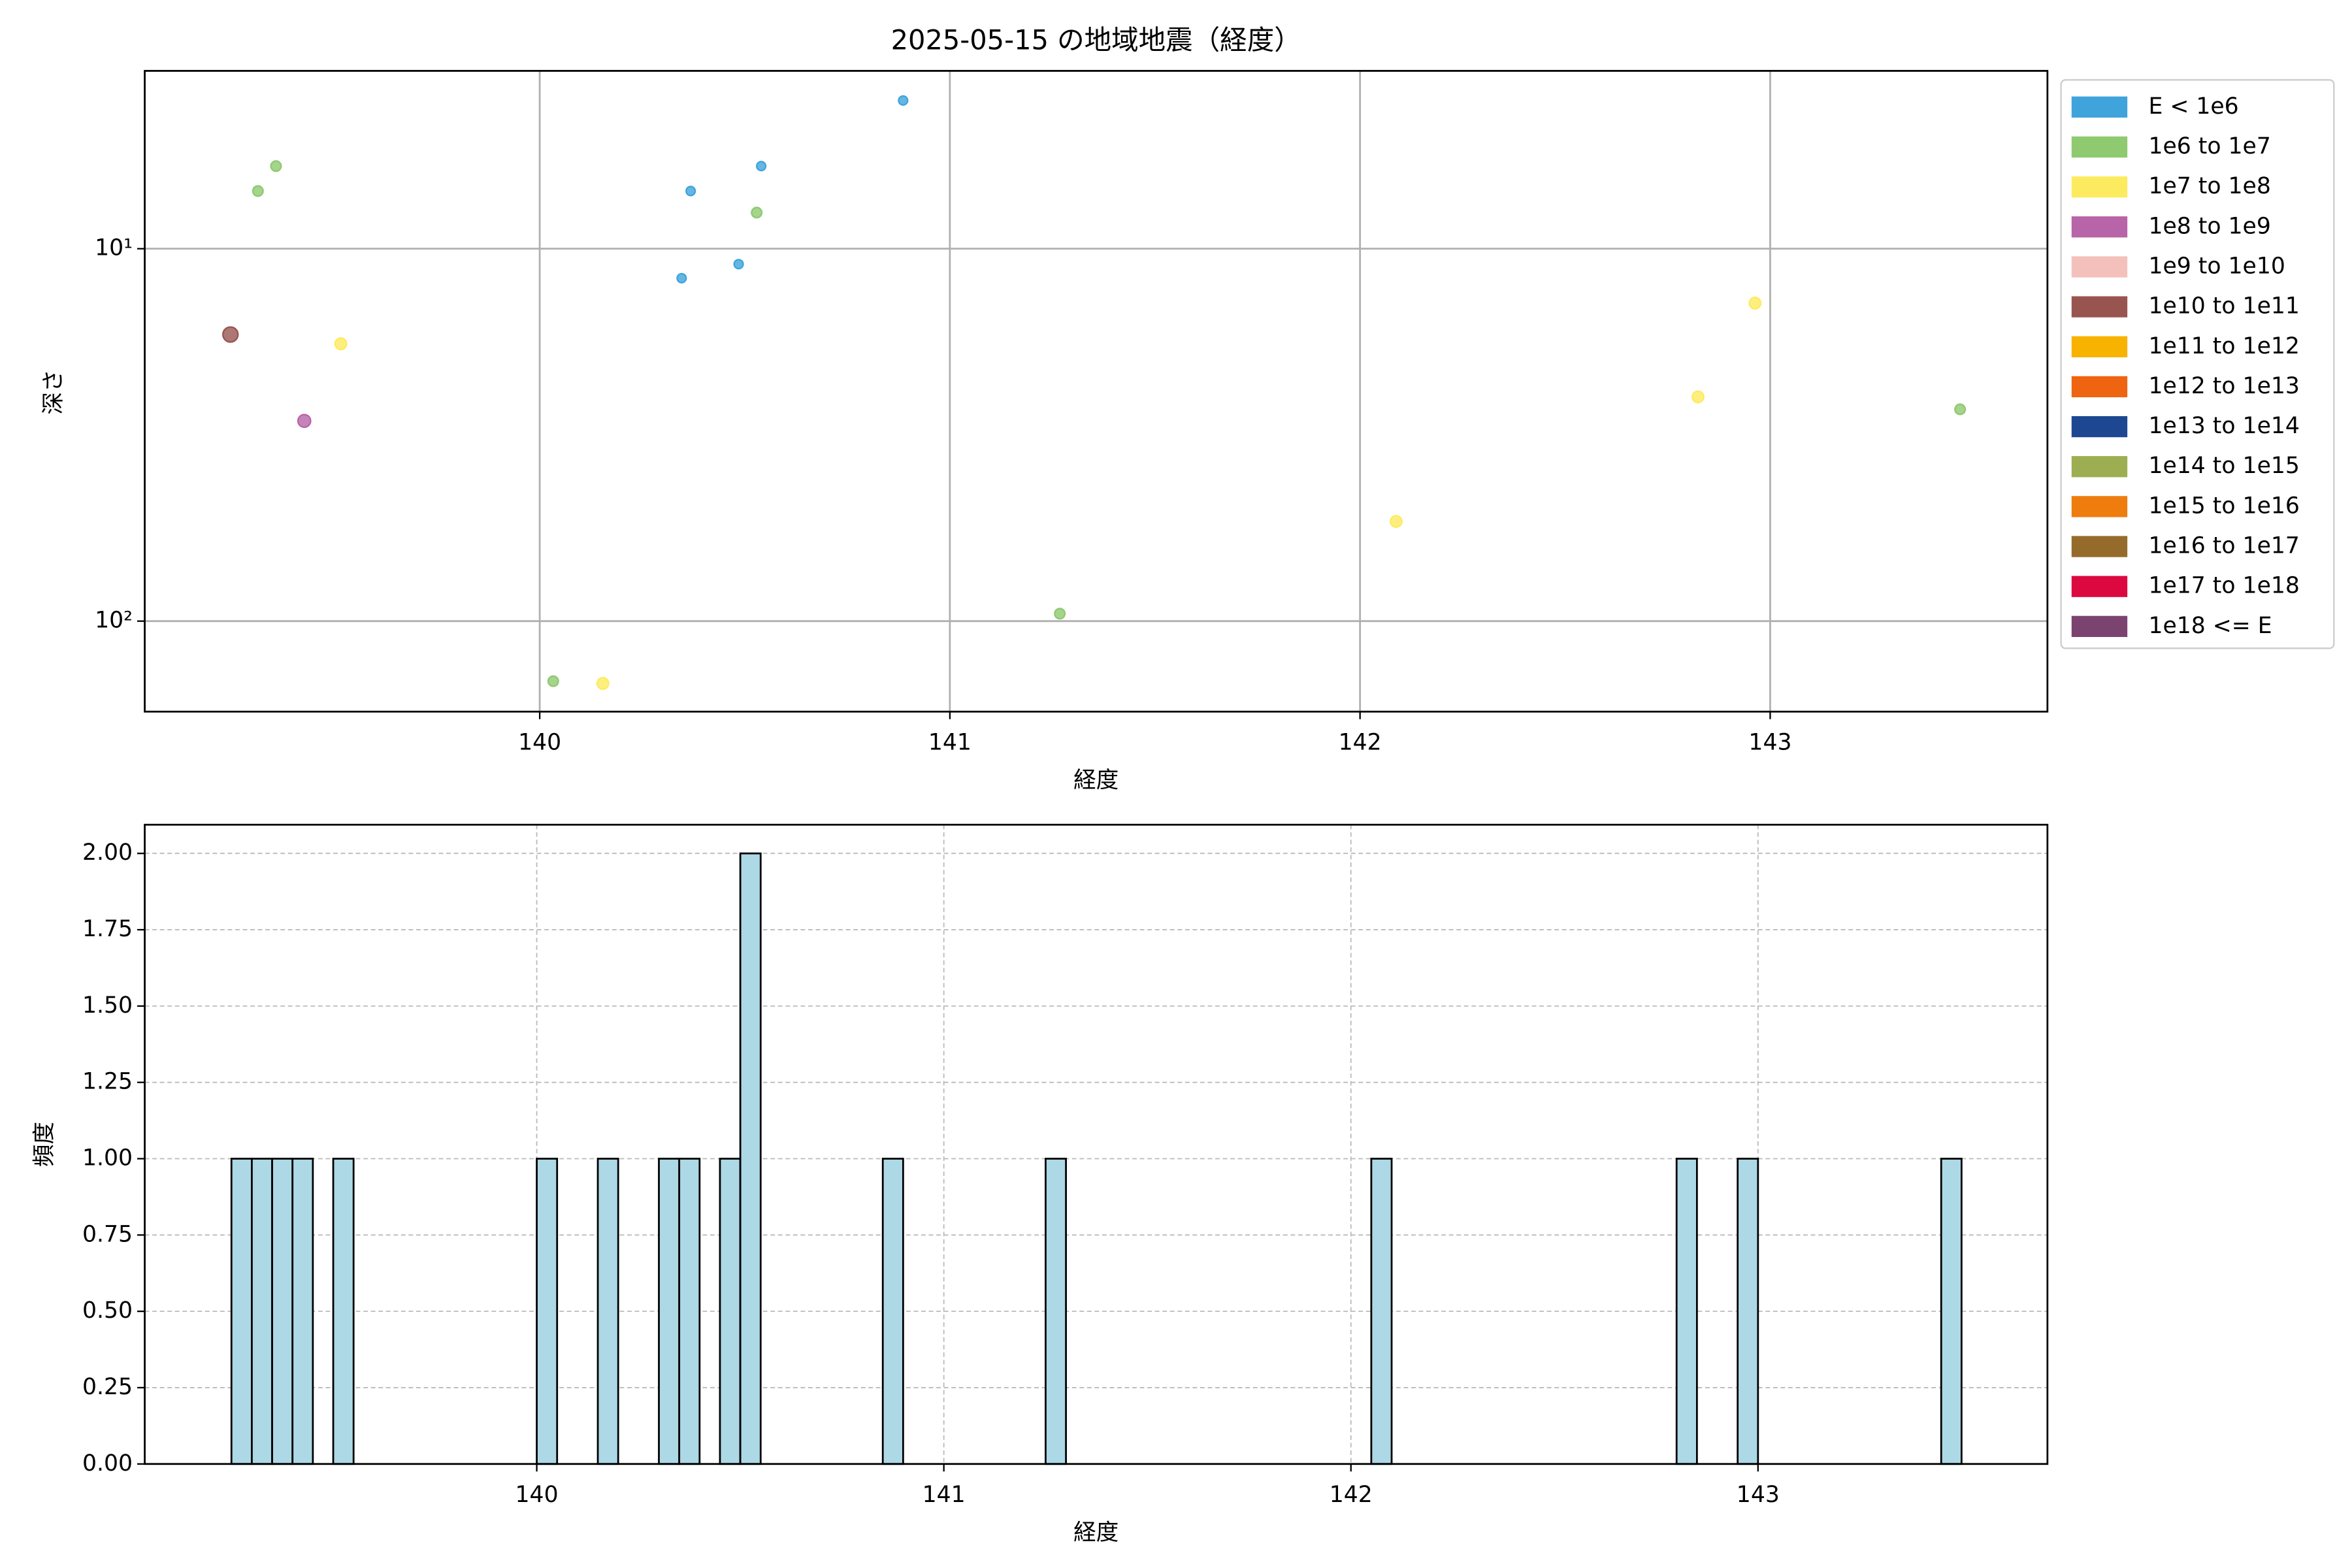  I want to click on legend-label: 1e15 to 1e16, so click(2223, 506).